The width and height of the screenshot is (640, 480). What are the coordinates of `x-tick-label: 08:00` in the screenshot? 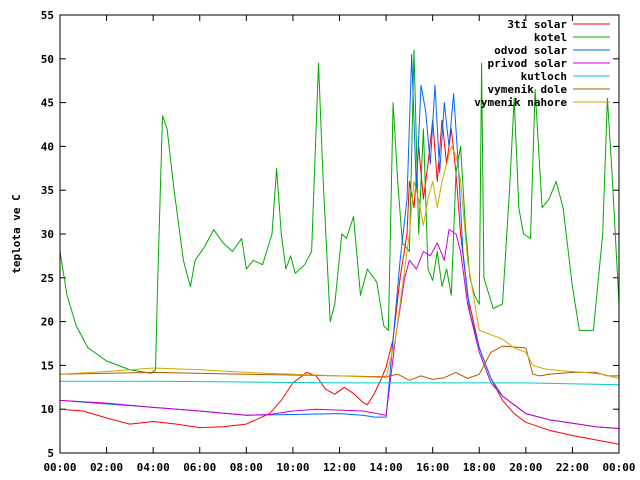 It's located at (246, 467).